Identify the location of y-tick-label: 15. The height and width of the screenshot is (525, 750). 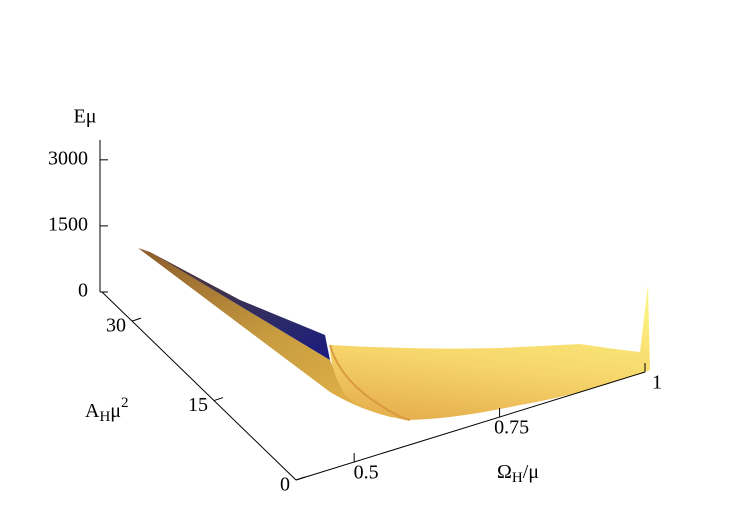
(198, 405).